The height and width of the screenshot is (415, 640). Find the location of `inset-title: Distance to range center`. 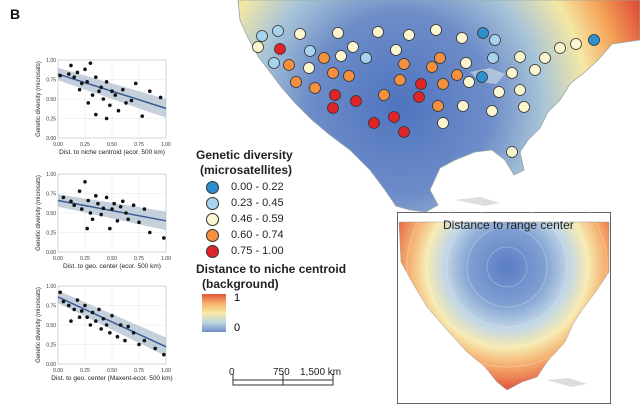

inset-title: Distance to range center is located at coordinates (508, 225).